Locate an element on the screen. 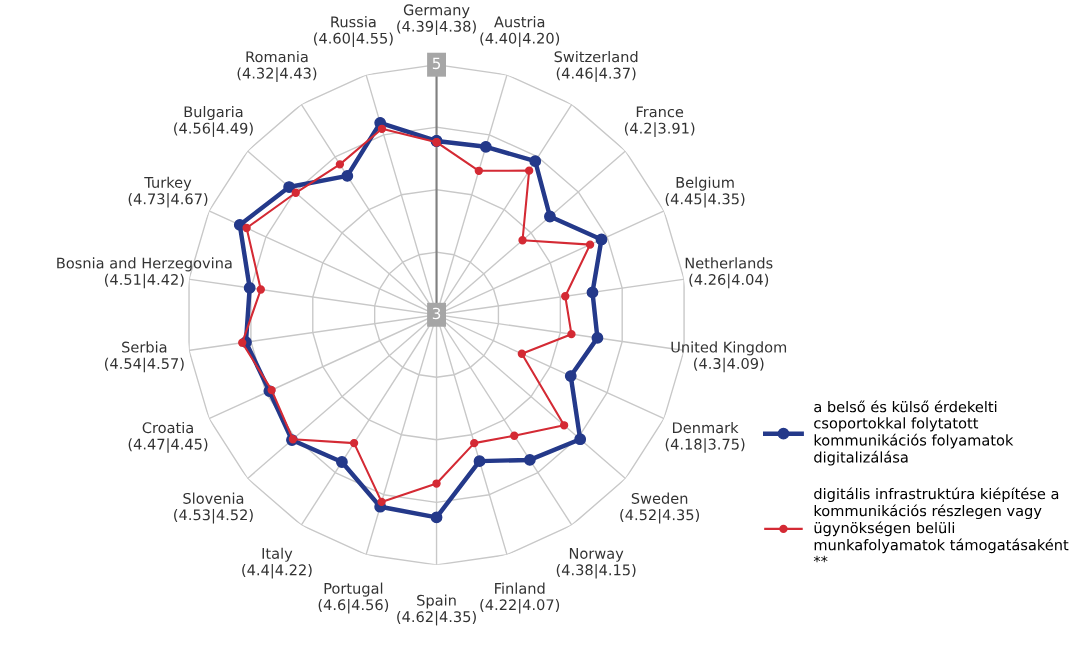 Image resolution: width=1090 pixels, height=647 pixels. spoke-label: Croatia (4.47|4.45) is located at coordinates (168, 437).